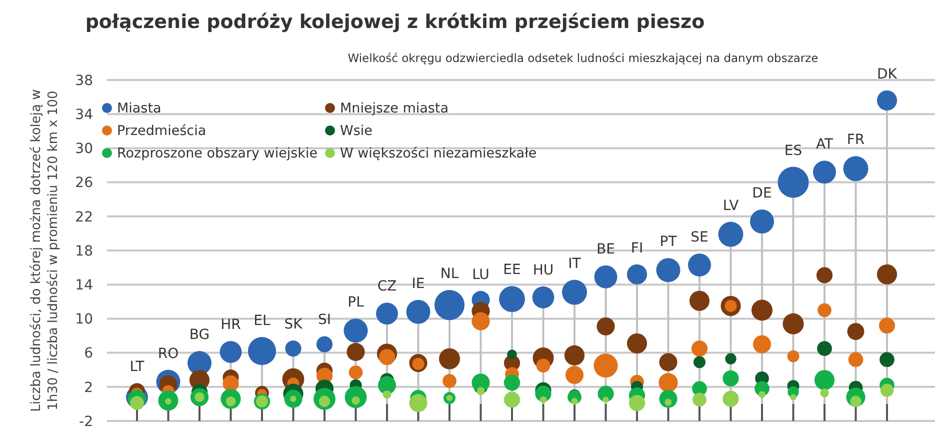  Describe the element at coordinates (217, 154) in the screenshot. I see `legend-label: Rozproszone obszary wiejskie` at that location.